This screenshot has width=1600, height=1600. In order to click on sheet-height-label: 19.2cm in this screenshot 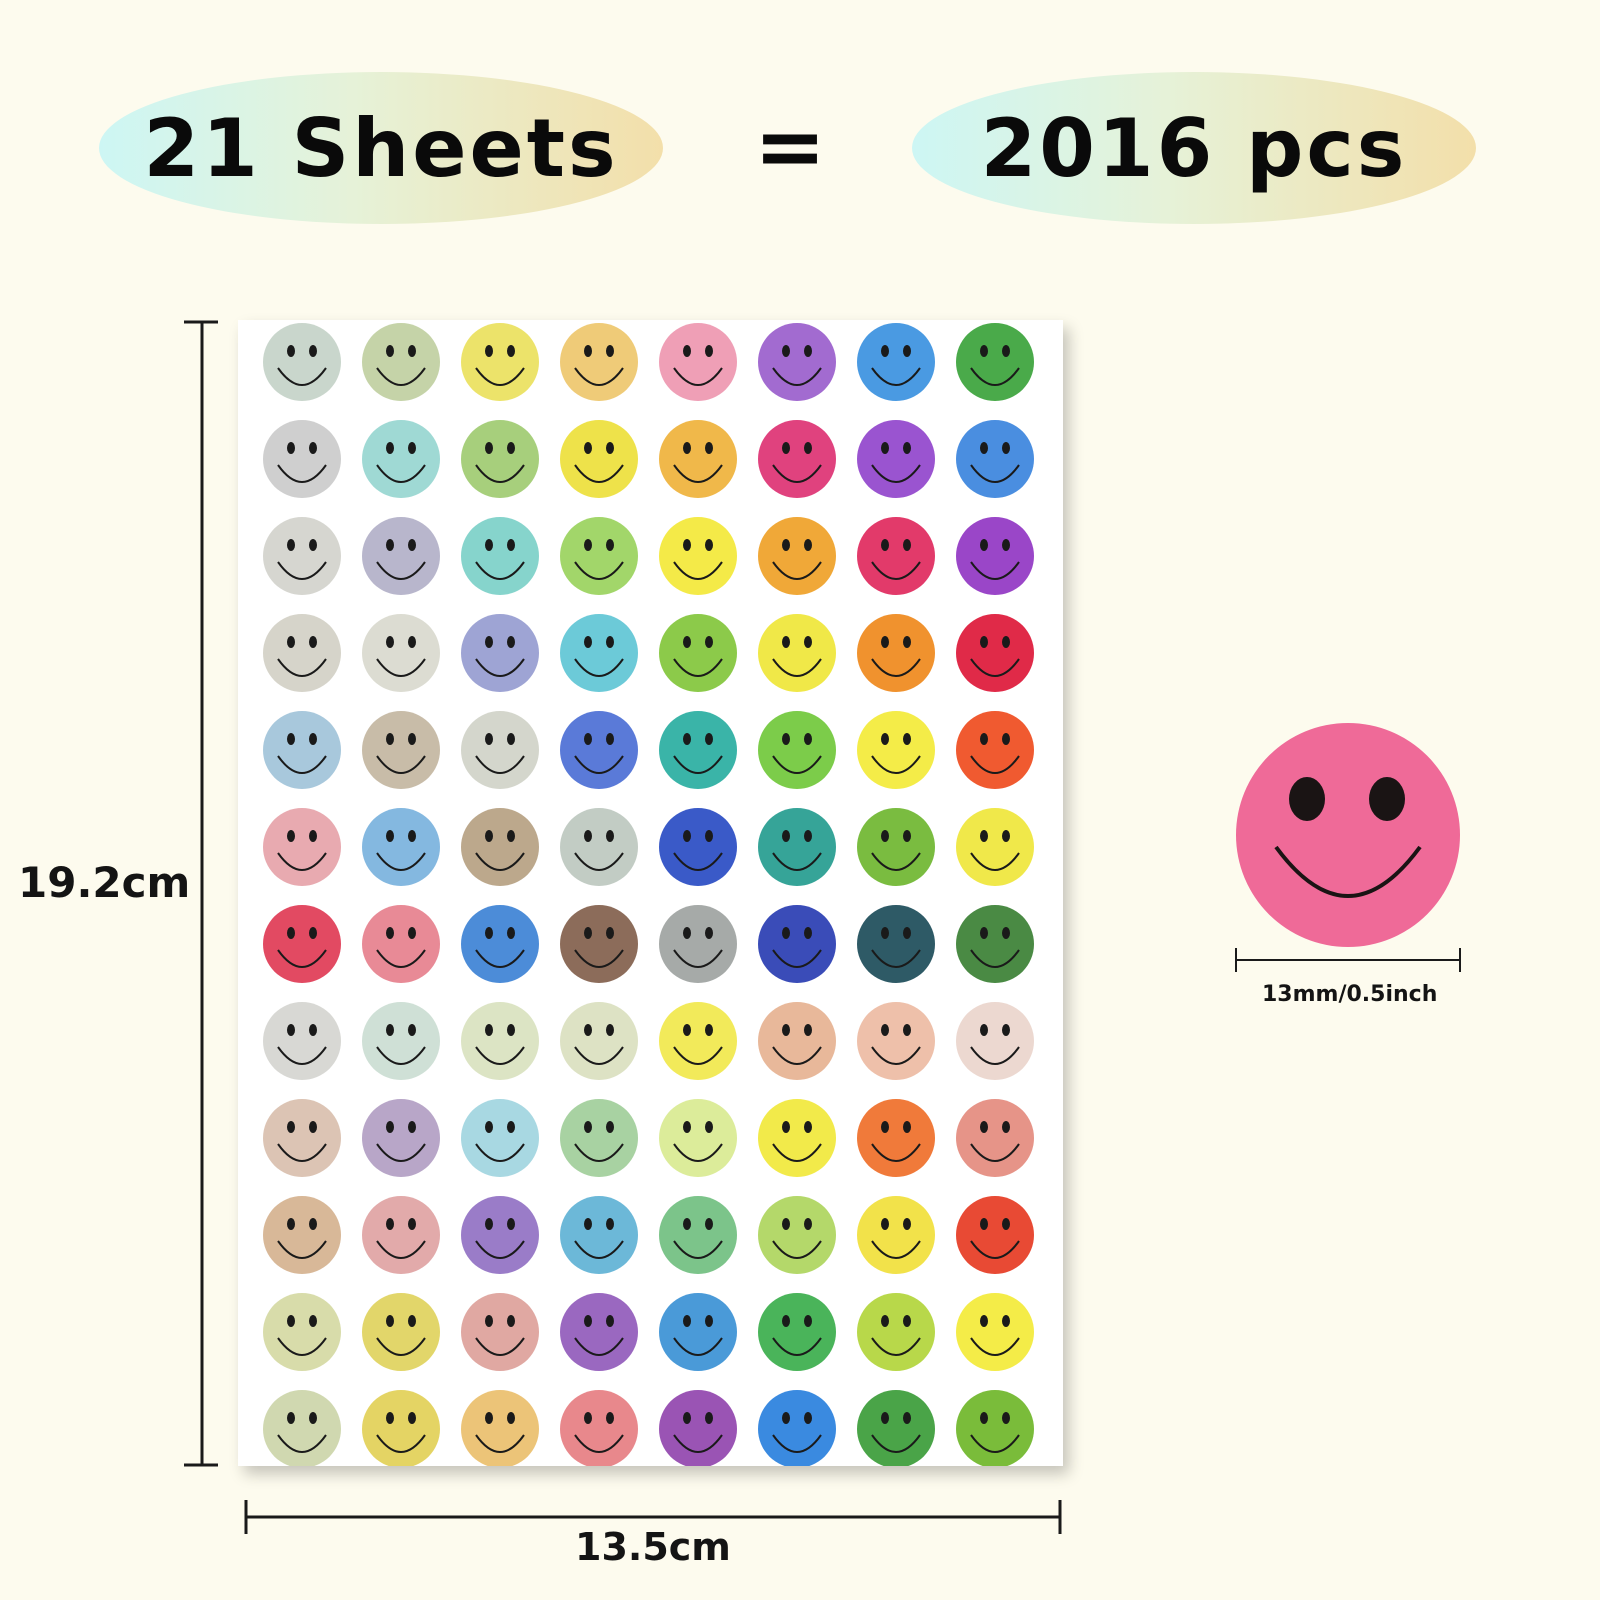, I will do `click(104, 882)`.